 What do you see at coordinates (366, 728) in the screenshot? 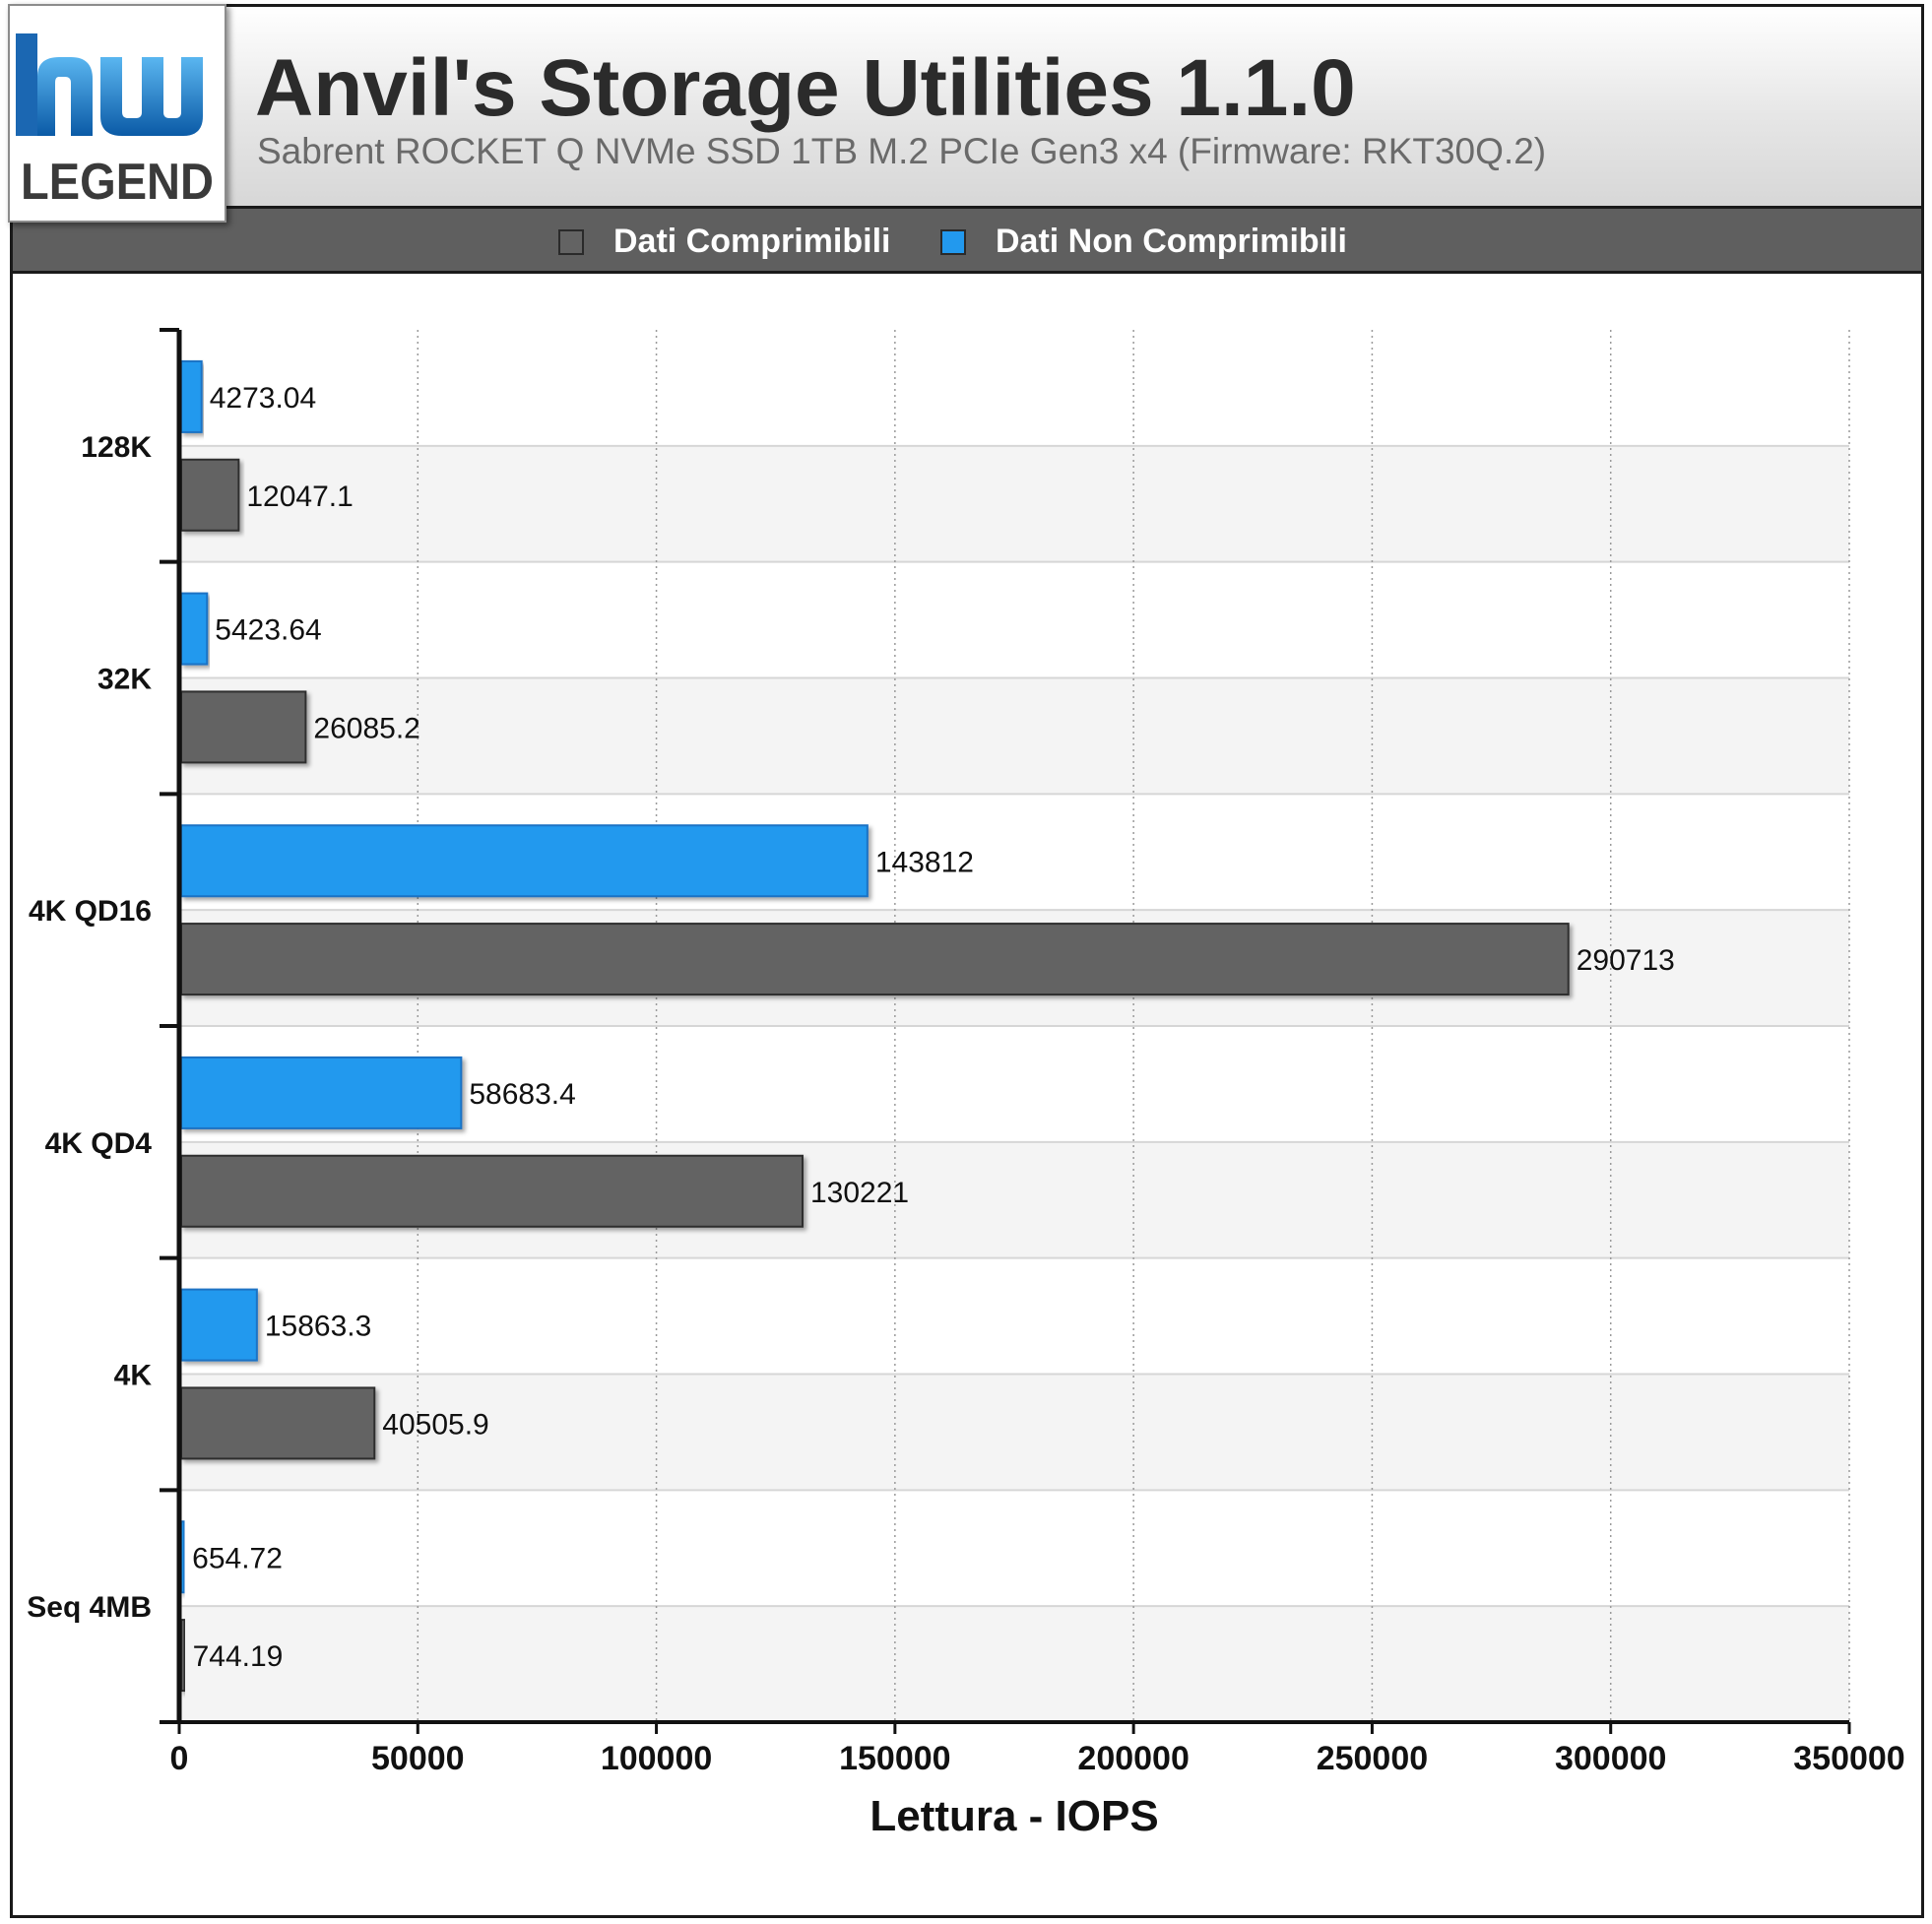
I see `data-label: 26085.2` at bounding box center [366, 728].